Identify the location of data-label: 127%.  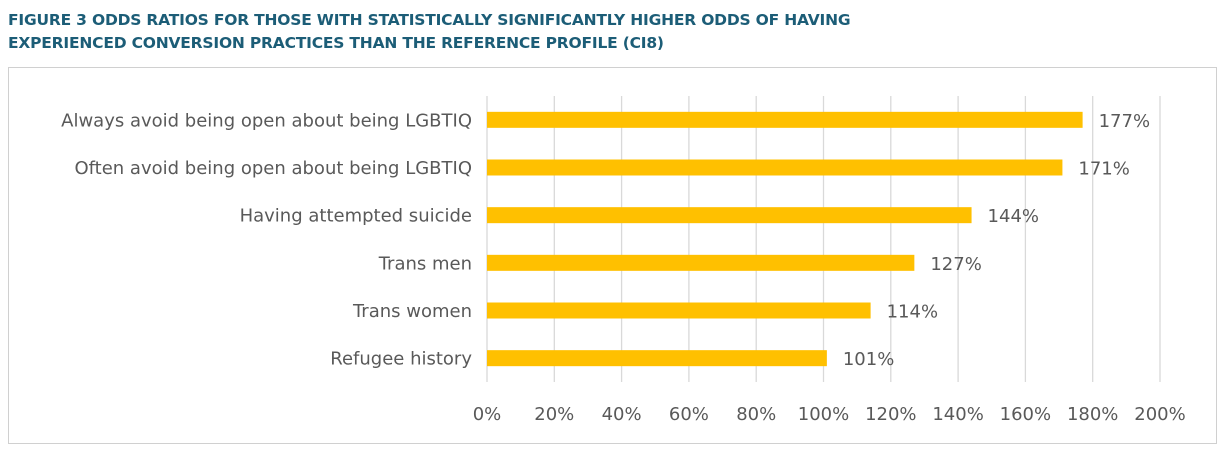
(955, 264).